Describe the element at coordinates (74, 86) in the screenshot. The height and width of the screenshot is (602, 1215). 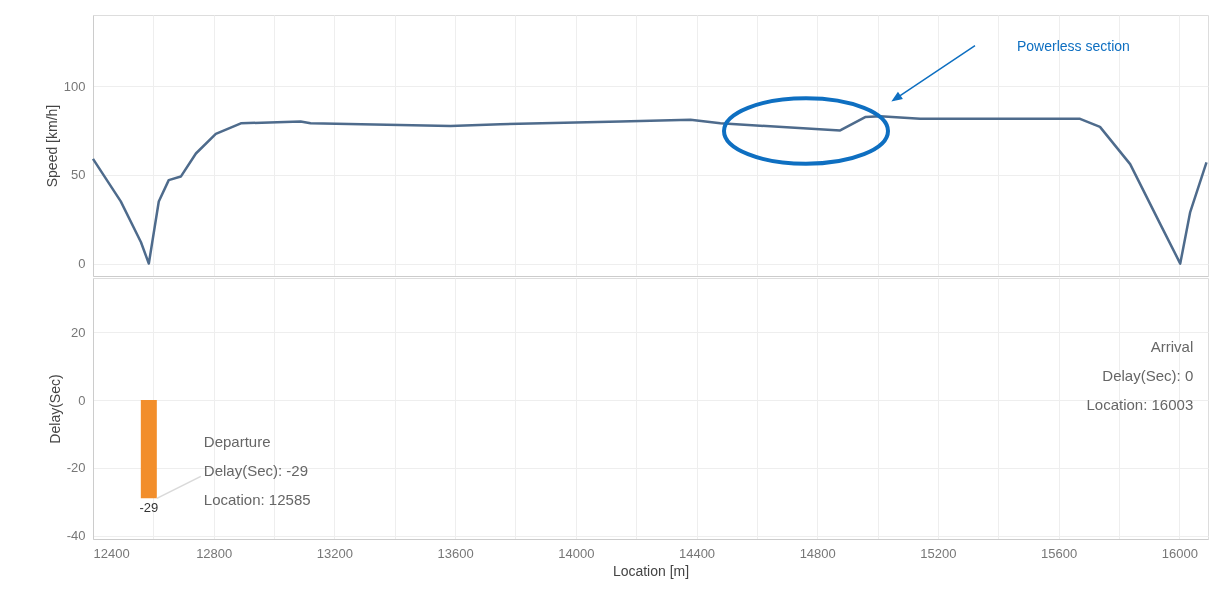
I see `y-tick-label: 100` at that location.